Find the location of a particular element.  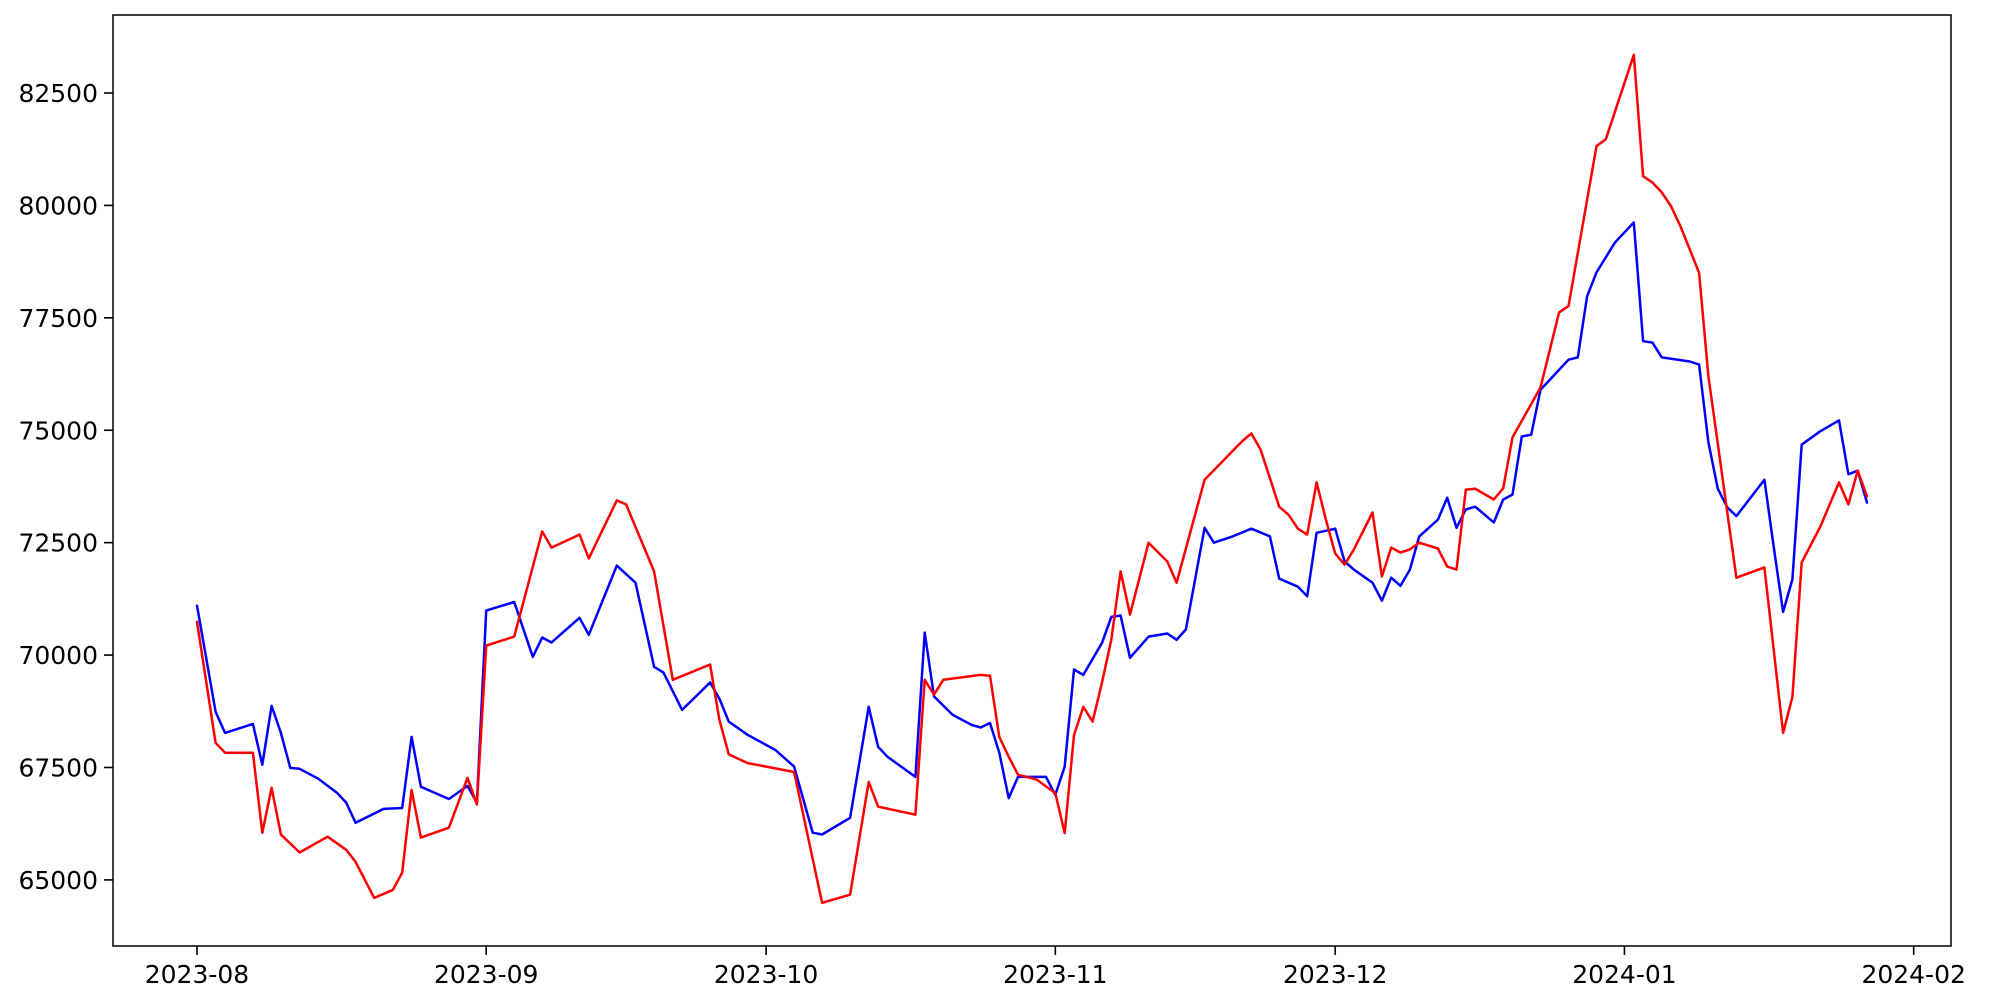

y-tick-label: 65000 is located at coordinates (58, 880).